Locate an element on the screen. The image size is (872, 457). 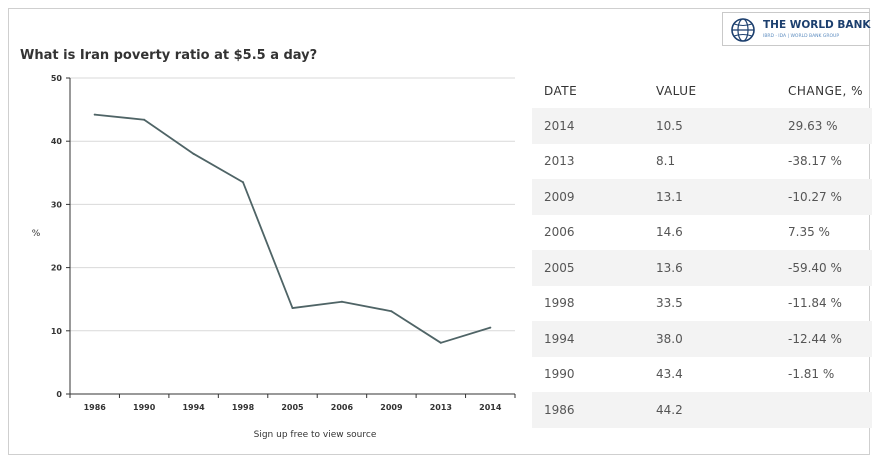
y-tick-label: 30 is located at coordinates (57, 204).